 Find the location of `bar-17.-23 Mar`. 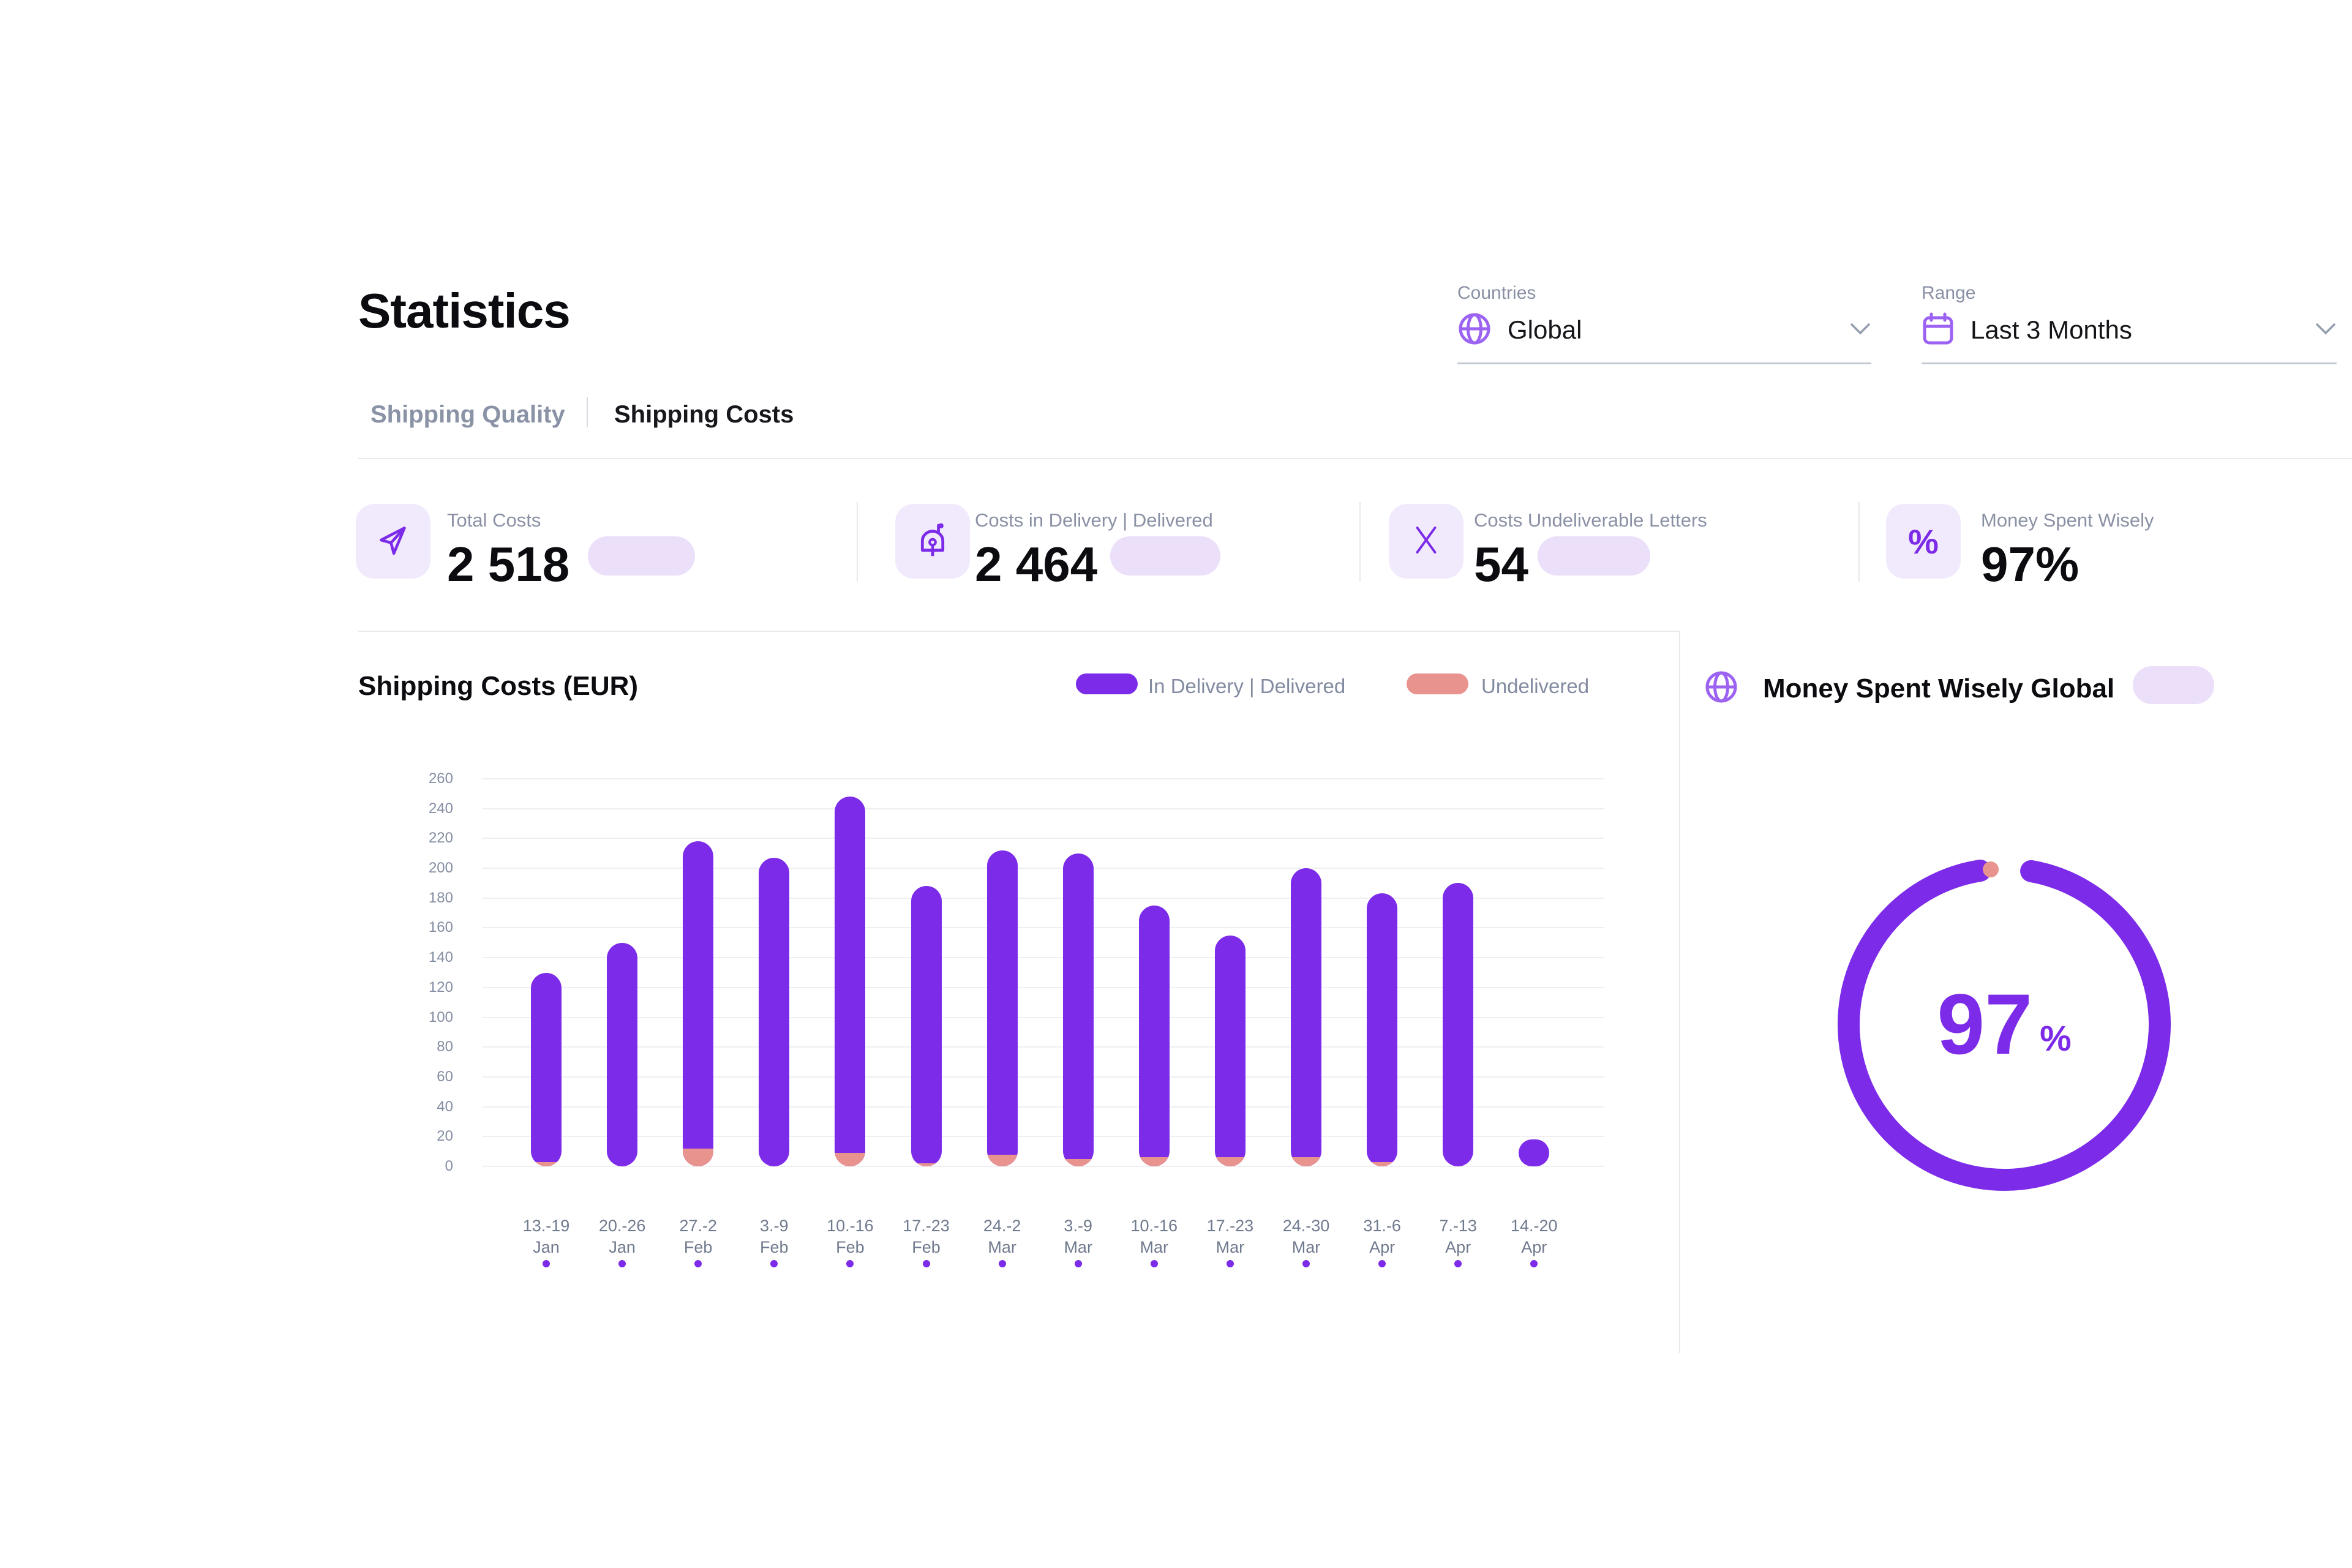

bar-17.-23 Mar is located at coordinates (1230, 1050).